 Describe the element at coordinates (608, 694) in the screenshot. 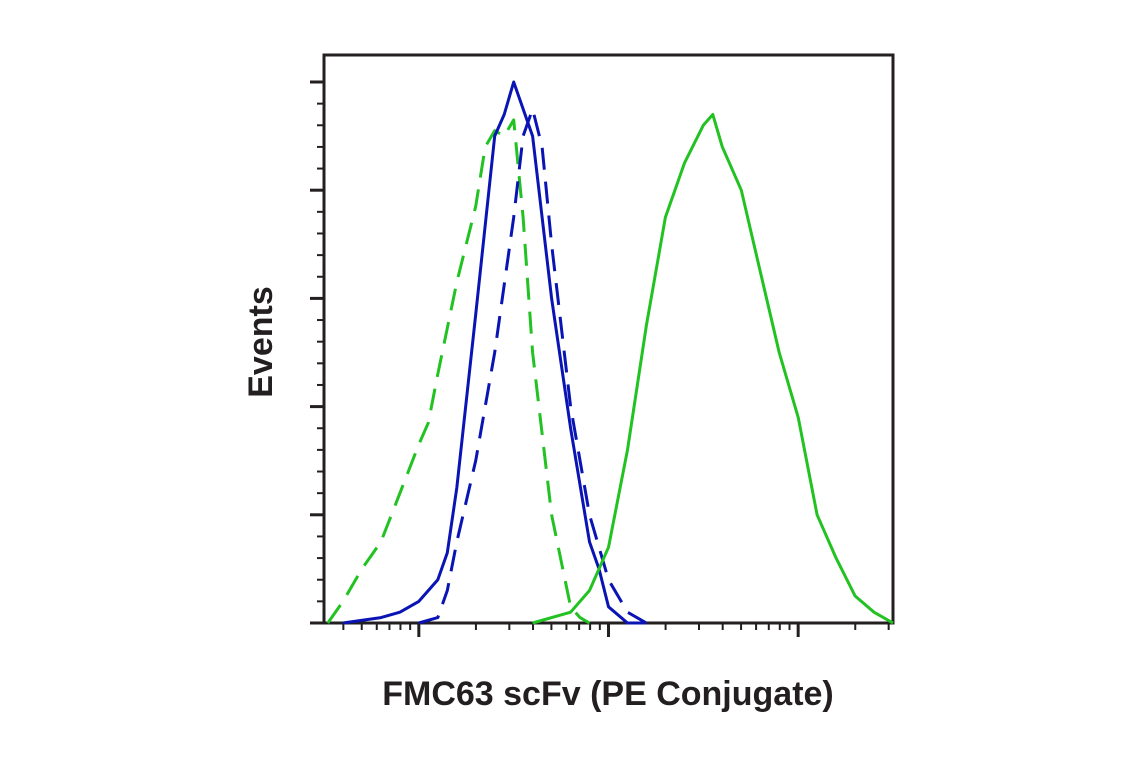

I see `x-axis-label: FMC63 scFv (PE Conjugate)` at that location.